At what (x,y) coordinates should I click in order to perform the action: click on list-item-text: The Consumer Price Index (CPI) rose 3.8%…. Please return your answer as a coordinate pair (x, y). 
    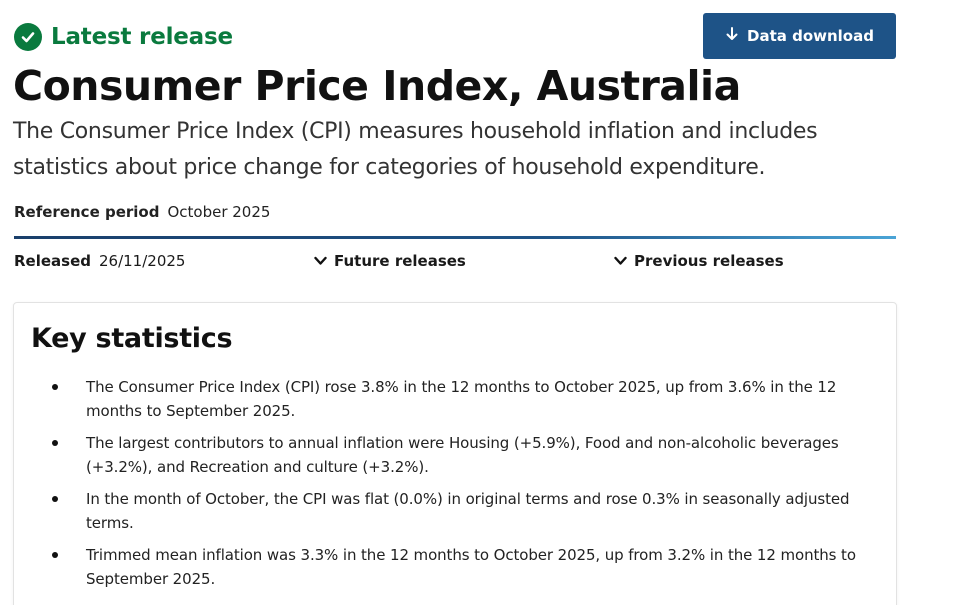
    Looking at the image, I should click on (461, 399).